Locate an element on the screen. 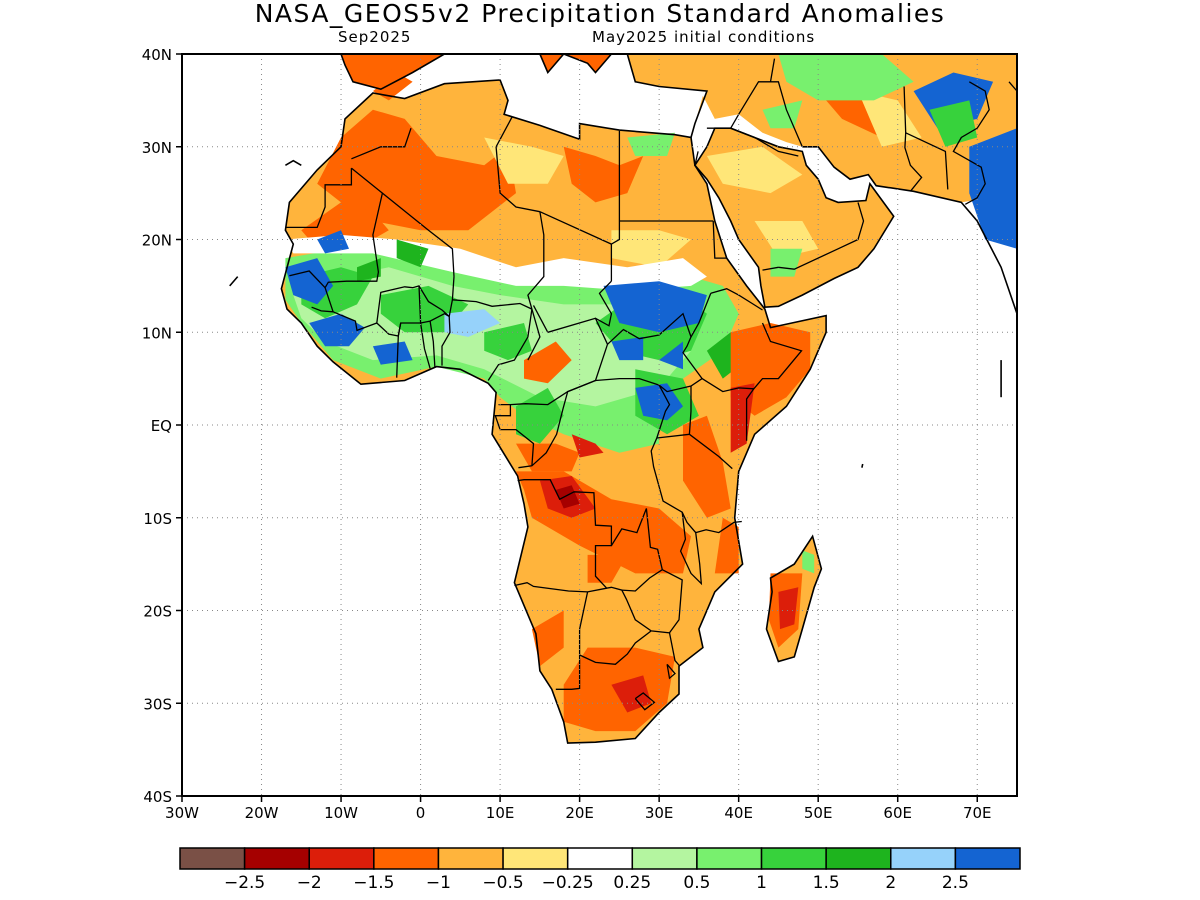  lon-tick-label: 20E is located at coordinates (579, 813).